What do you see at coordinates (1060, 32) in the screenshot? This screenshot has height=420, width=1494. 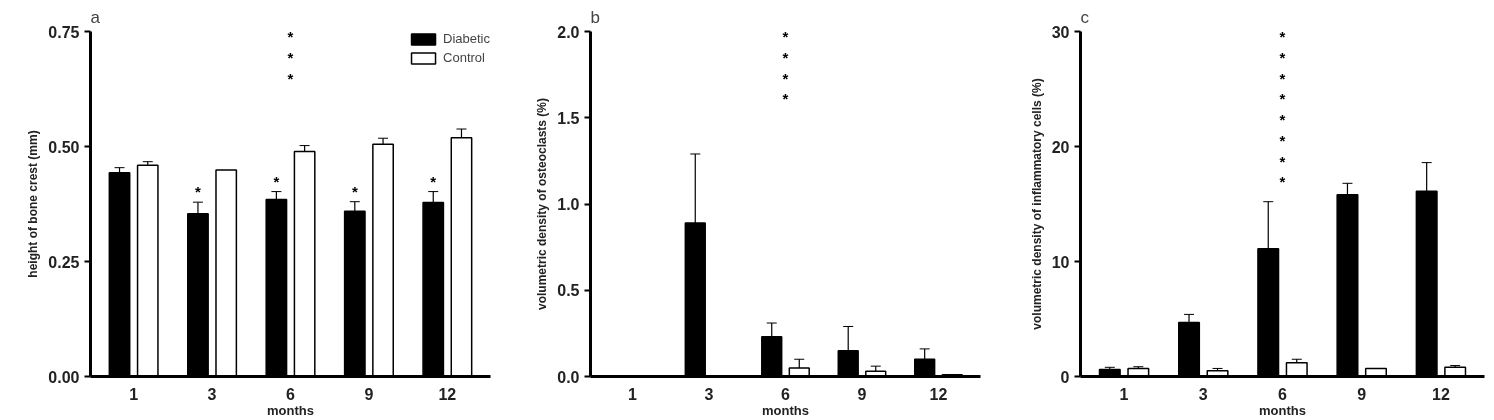 I see `y-tick-label: 30` at bounding box center [1060, 32].